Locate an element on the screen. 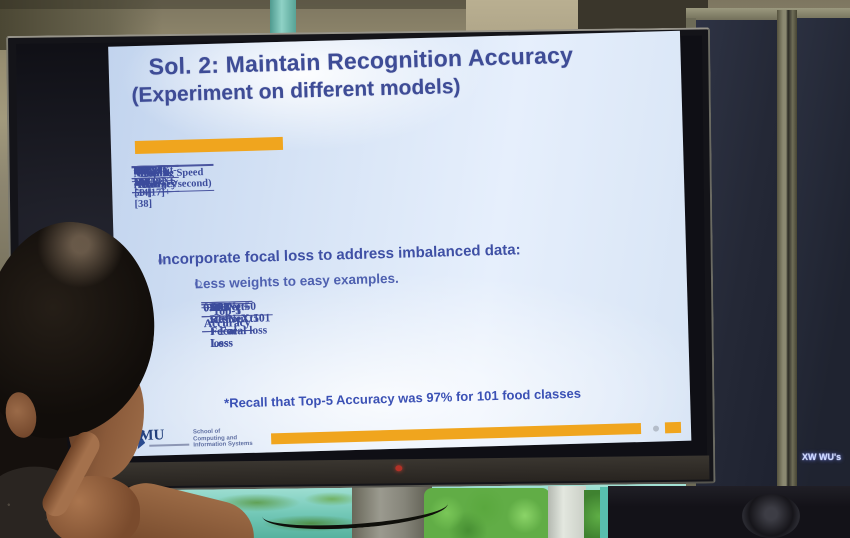 This screenshot has height=538, width=850. accent-bar-end is located at coordinates (673, 427).